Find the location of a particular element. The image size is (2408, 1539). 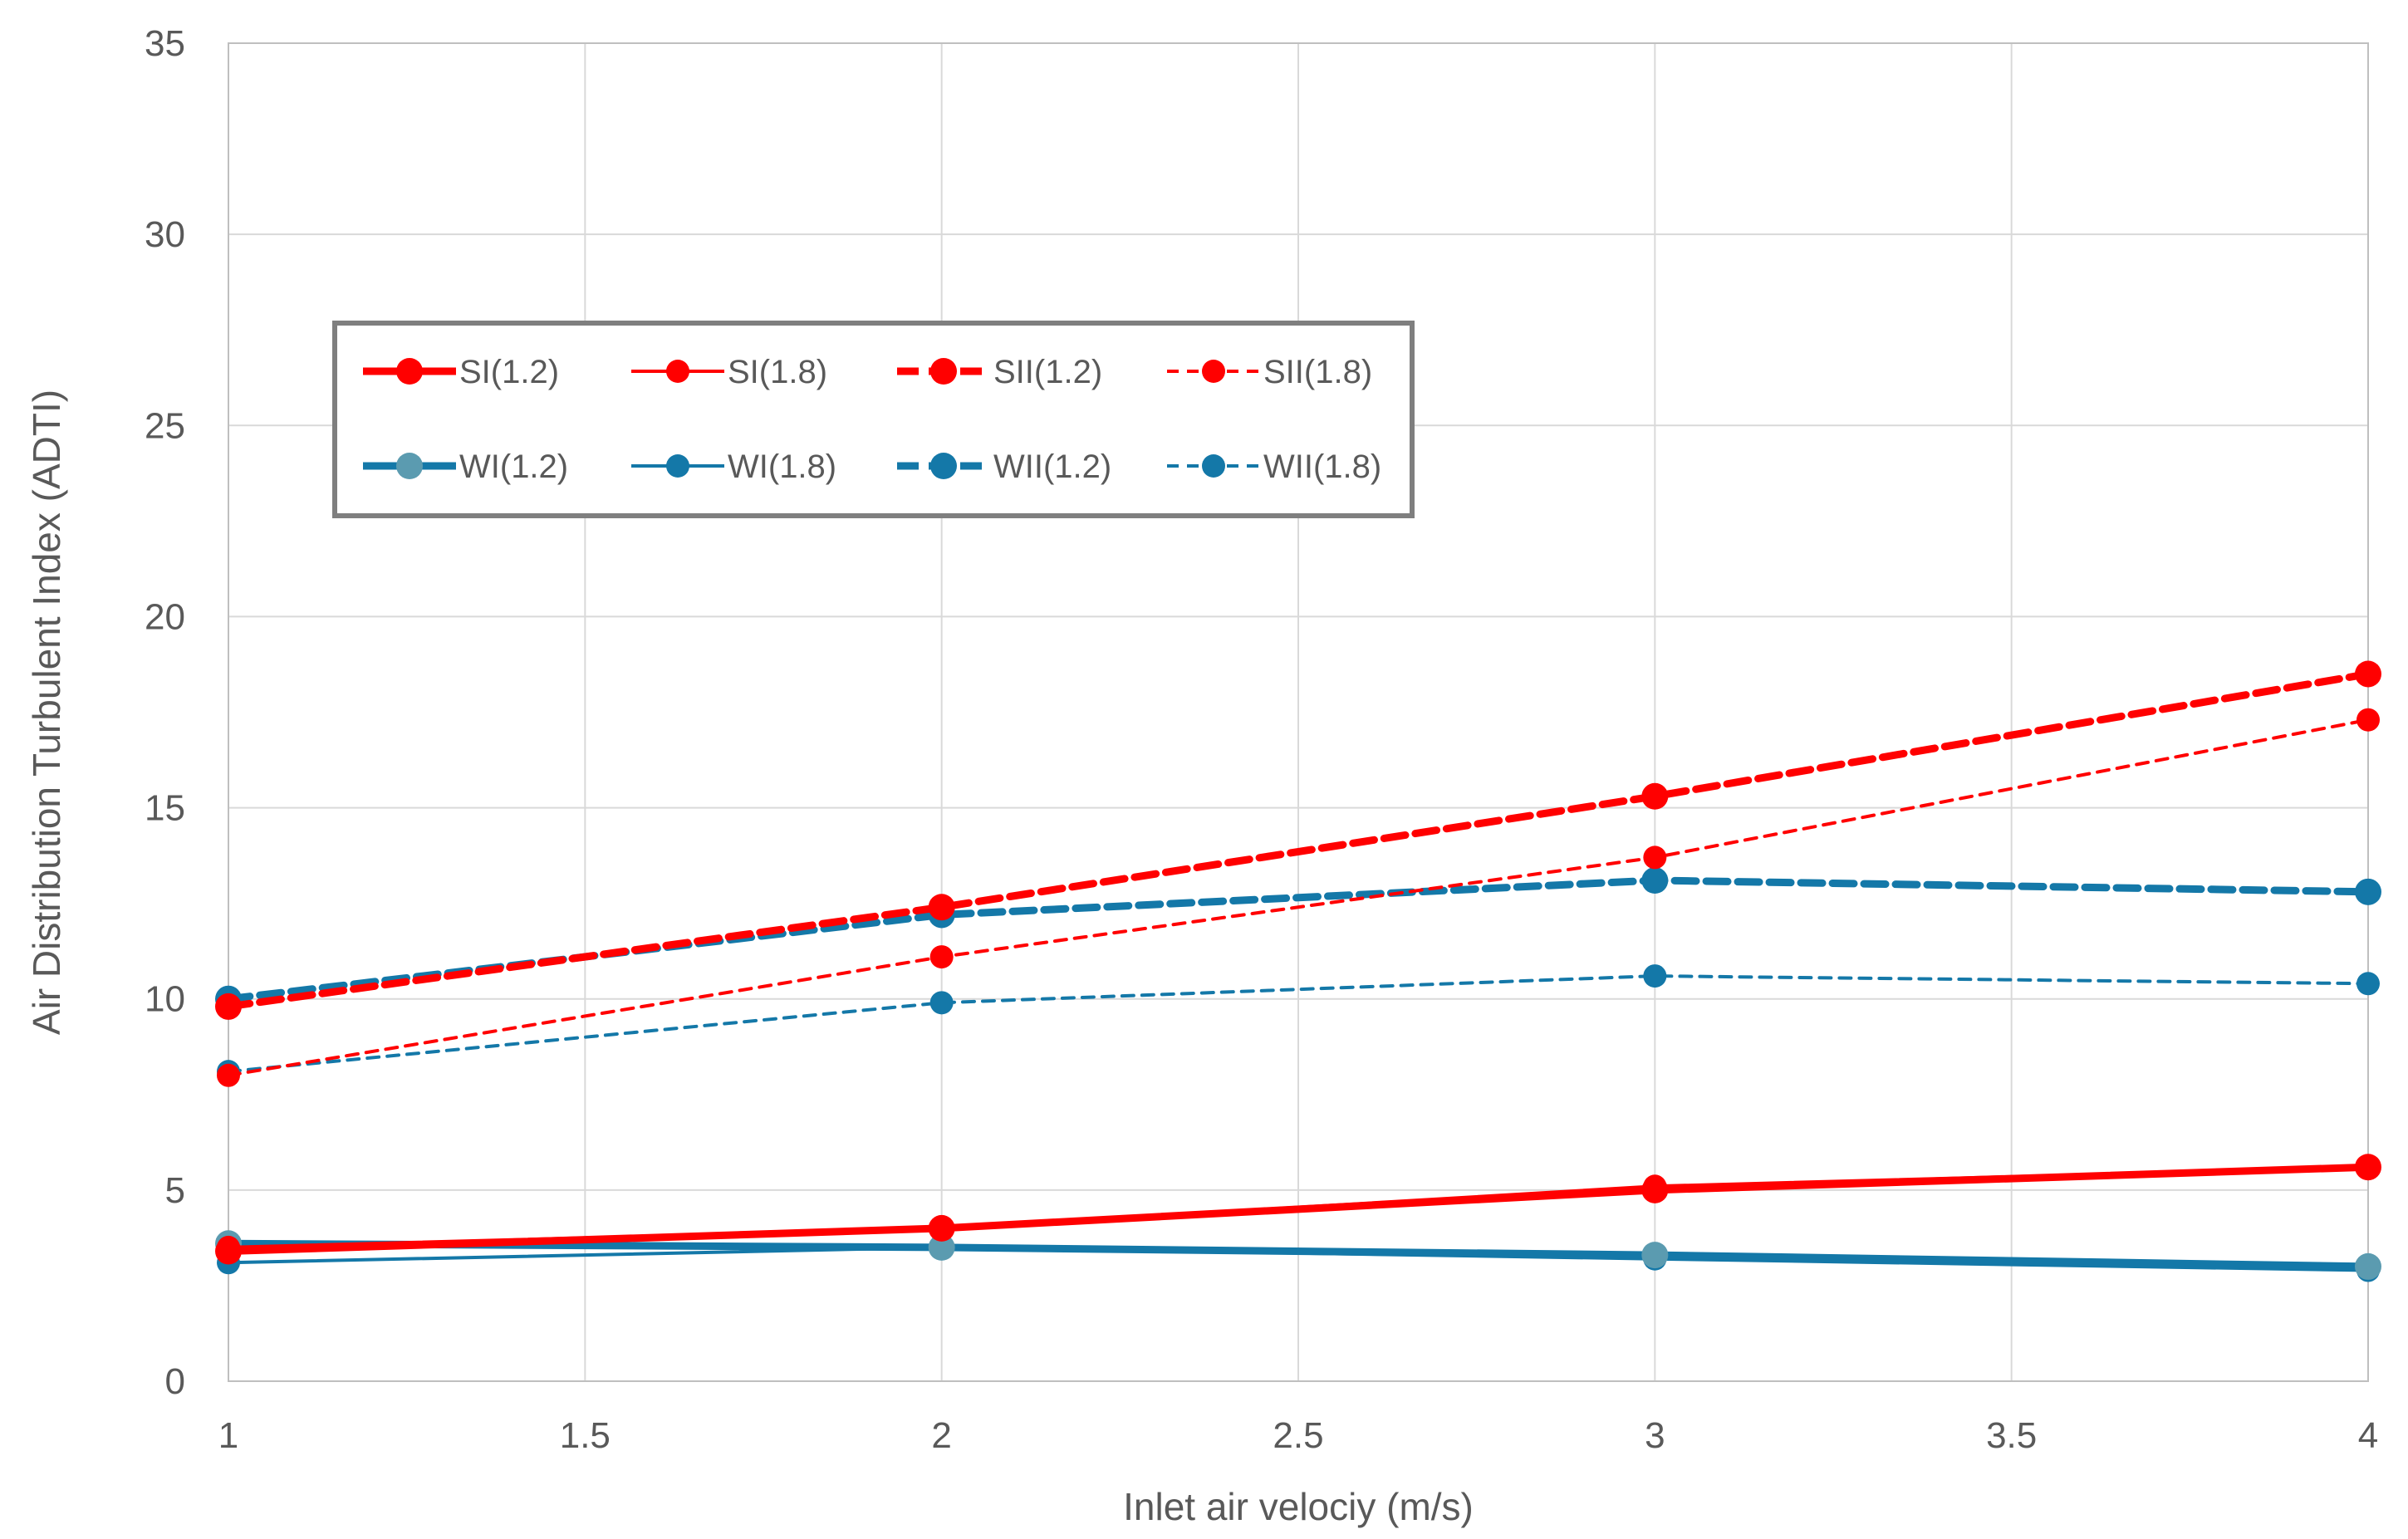

legend-item: WII(1.2) is located at coordinates (1004, 466).